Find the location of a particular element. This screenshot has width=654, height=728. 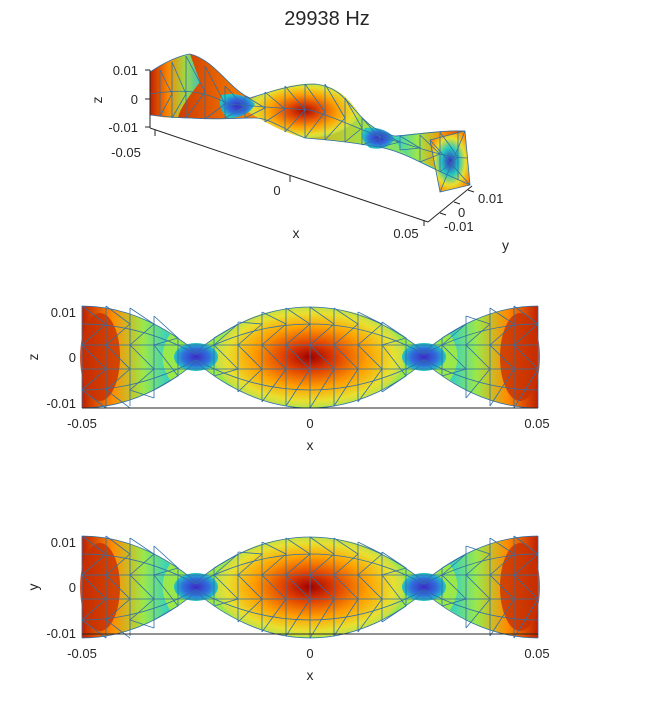

xy-x-tick-mid: 0 is located at coordinates (309, 653).